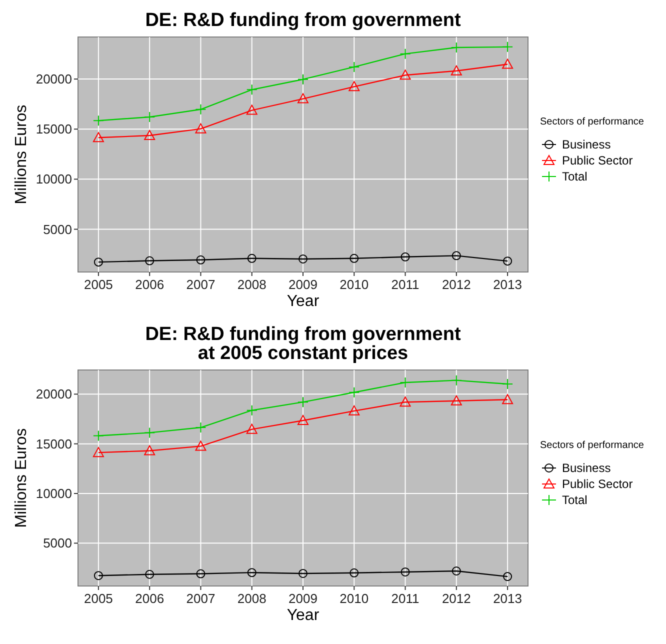 Image resolution: width=666 pixels, height=644 pixels. Describe the element at coordinates (303, 344) in the screenshot. I see `chart-title: DE: R&D funding from government at 2005 constant prices` at that location.